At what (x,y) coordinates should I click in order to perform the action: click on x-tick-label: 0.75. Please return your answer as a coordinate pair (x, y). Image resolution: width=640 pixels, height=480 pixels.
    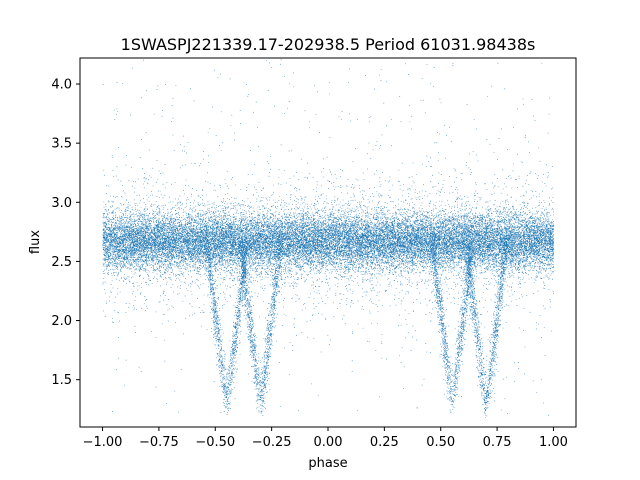
    Looking at the image, I should click on (497, 442).